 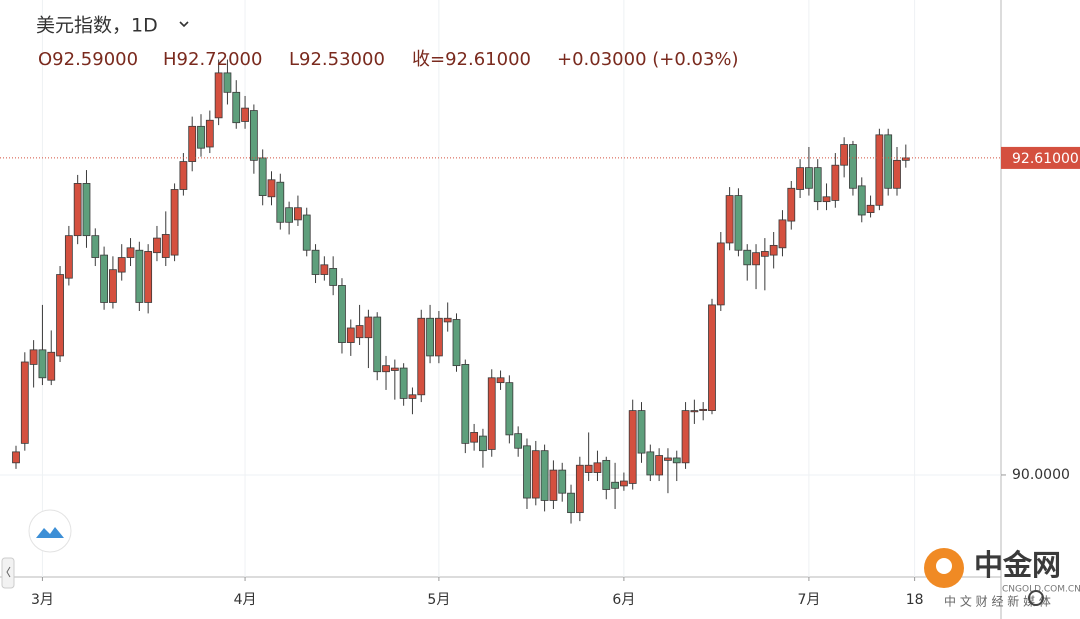 What do you see at coordinates (471, 59) in the screenshot?
I see `ohlc-close: 收=92.61000` at bounding box center [471, 59].